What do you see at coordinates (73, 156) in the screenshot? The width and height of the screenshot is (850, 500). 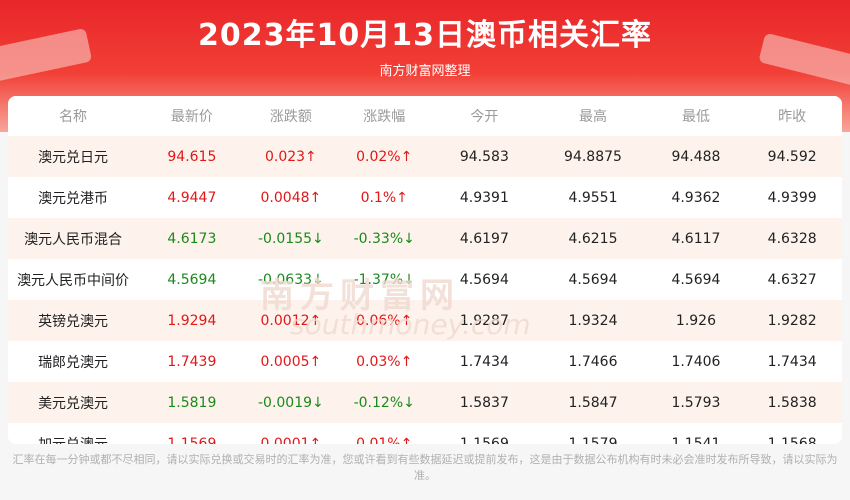 I see `currency-pair-name: 澳元兑日元` at bounding box center [73, 156].